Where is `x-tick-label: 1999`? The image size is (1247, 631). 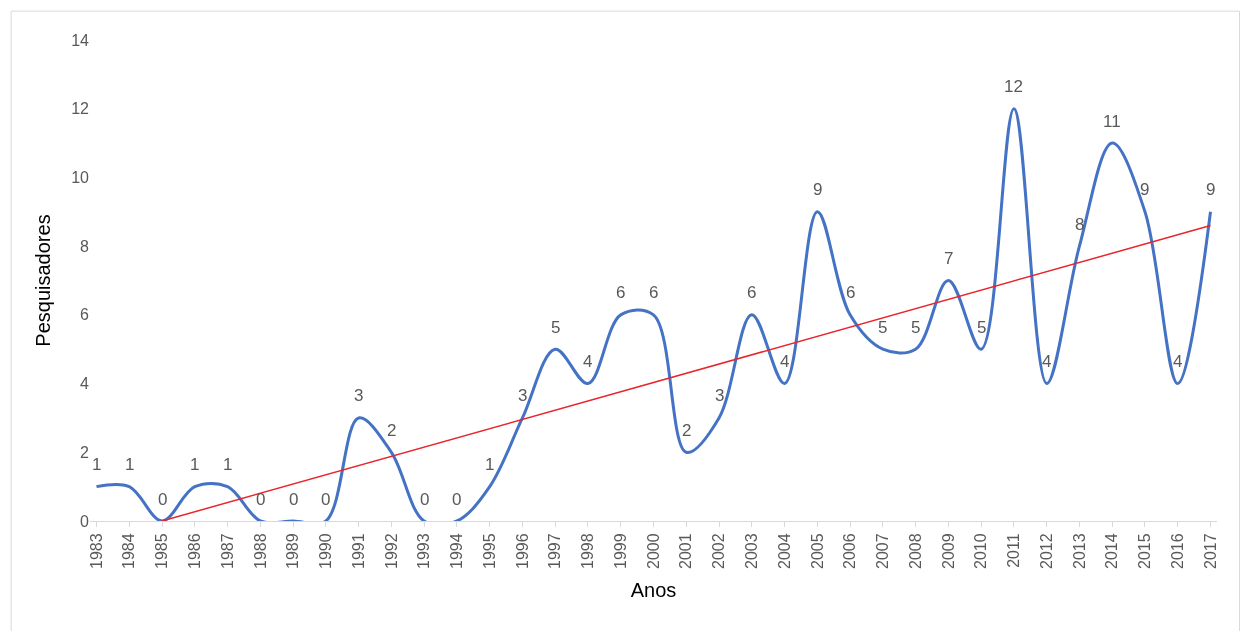
x-tick-label: 1999 is located at coordinates (620, 551).